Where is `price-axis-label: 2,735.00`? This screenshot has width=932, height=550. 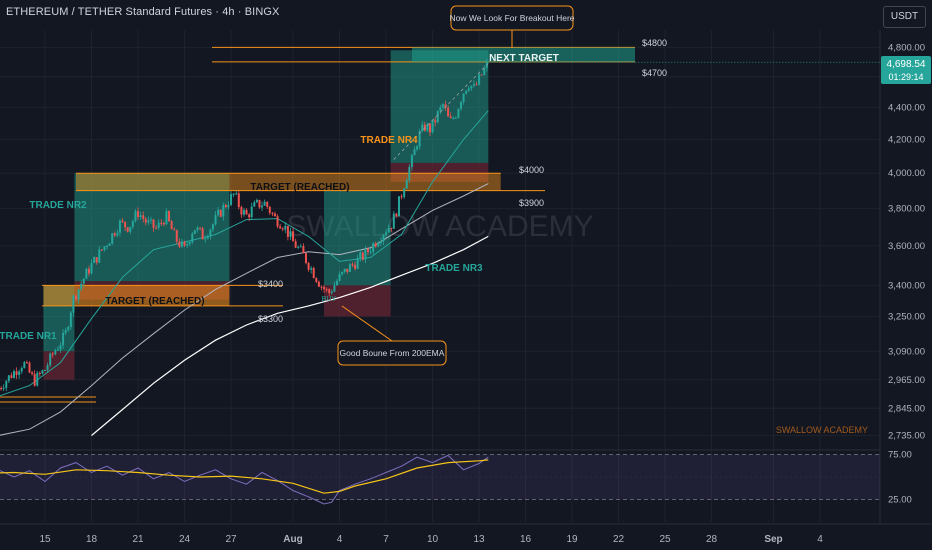 price-axis-label: 2,735.00 is located at coordinates (906, 436).